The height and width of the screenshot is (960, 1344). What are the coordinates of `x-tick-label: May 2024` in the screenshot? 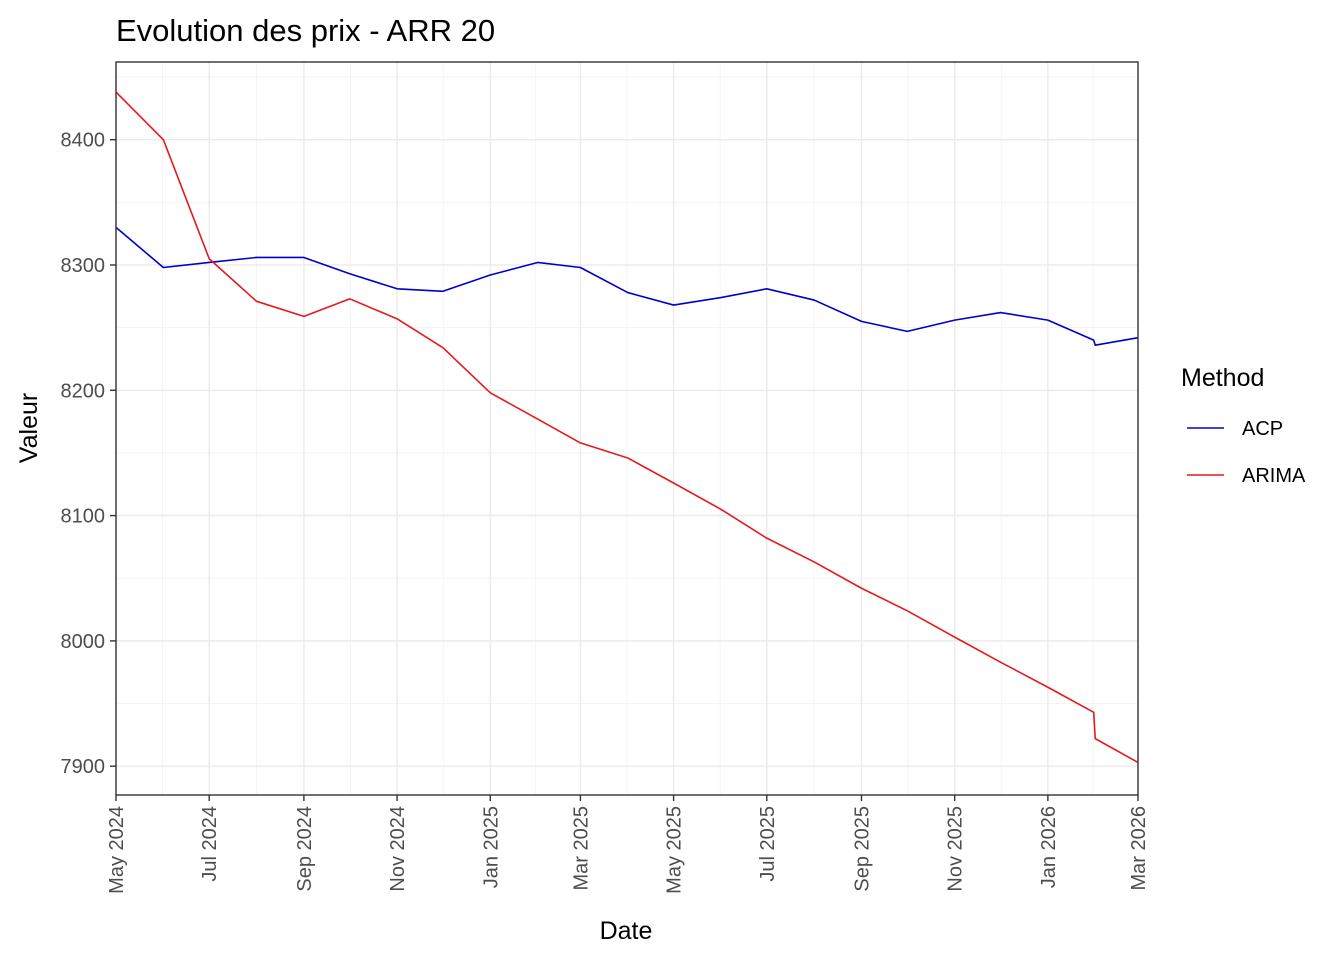 It's located at (117, 850).